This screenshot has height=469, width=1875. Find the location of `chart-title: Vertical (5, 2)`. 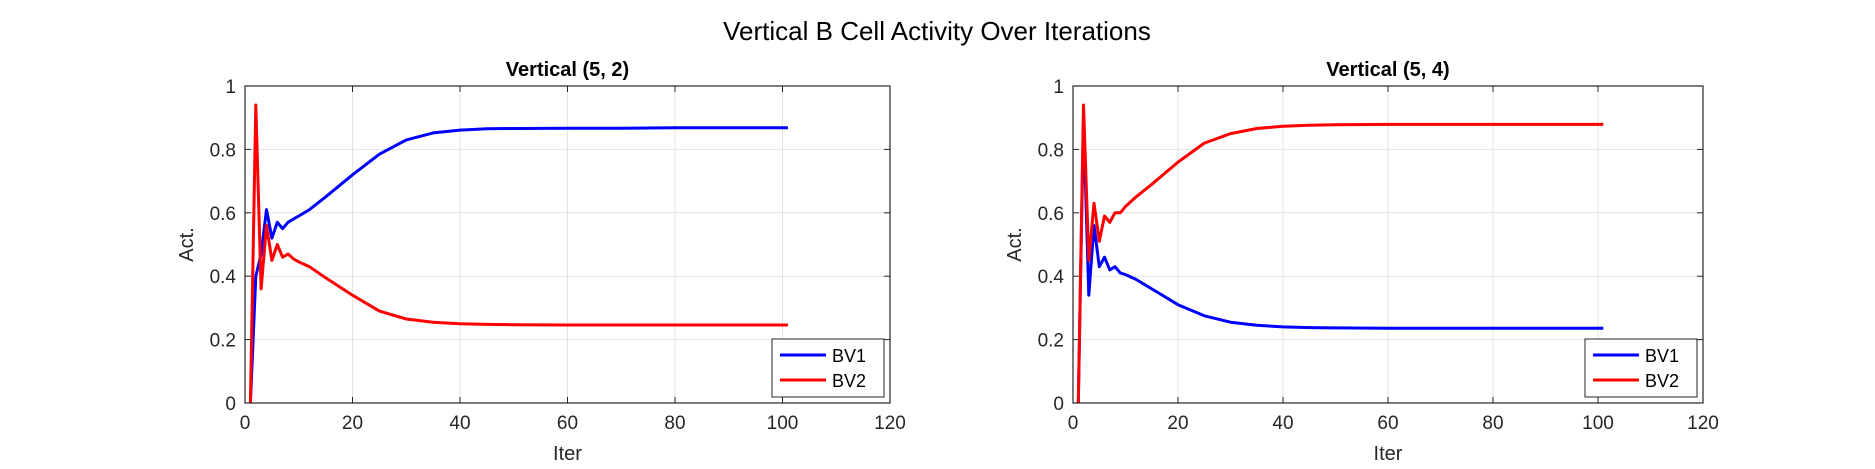

chart-title: Vertical (5, 2) is located at coordinates (567, 70).